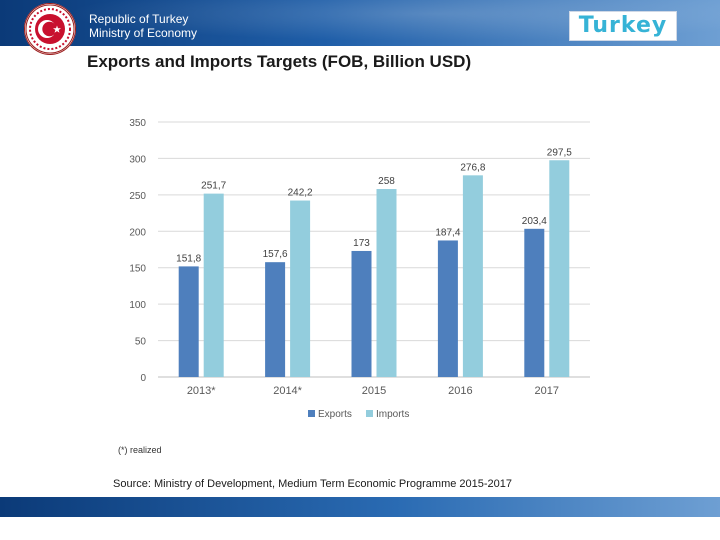  I want to click on y-tick-label: 50, so click(141, 342).